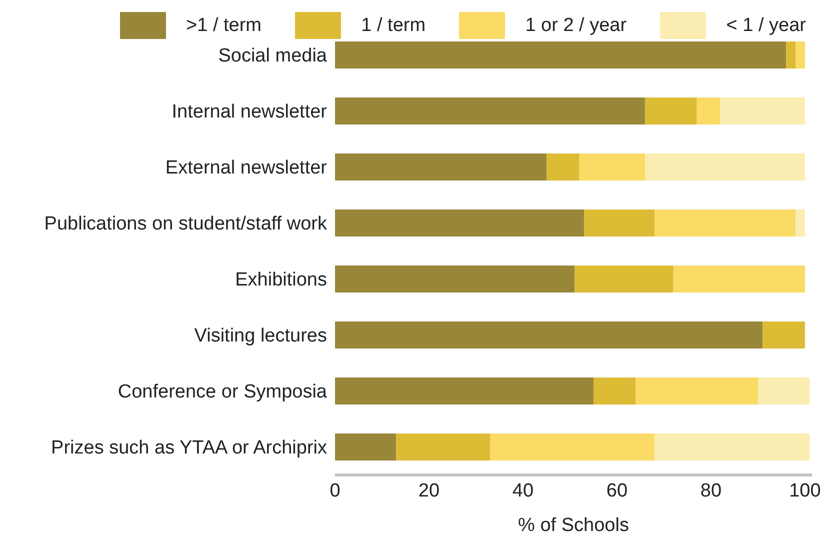  I want to click on y-tick-label: Internal newsletter, so click(250, 112).